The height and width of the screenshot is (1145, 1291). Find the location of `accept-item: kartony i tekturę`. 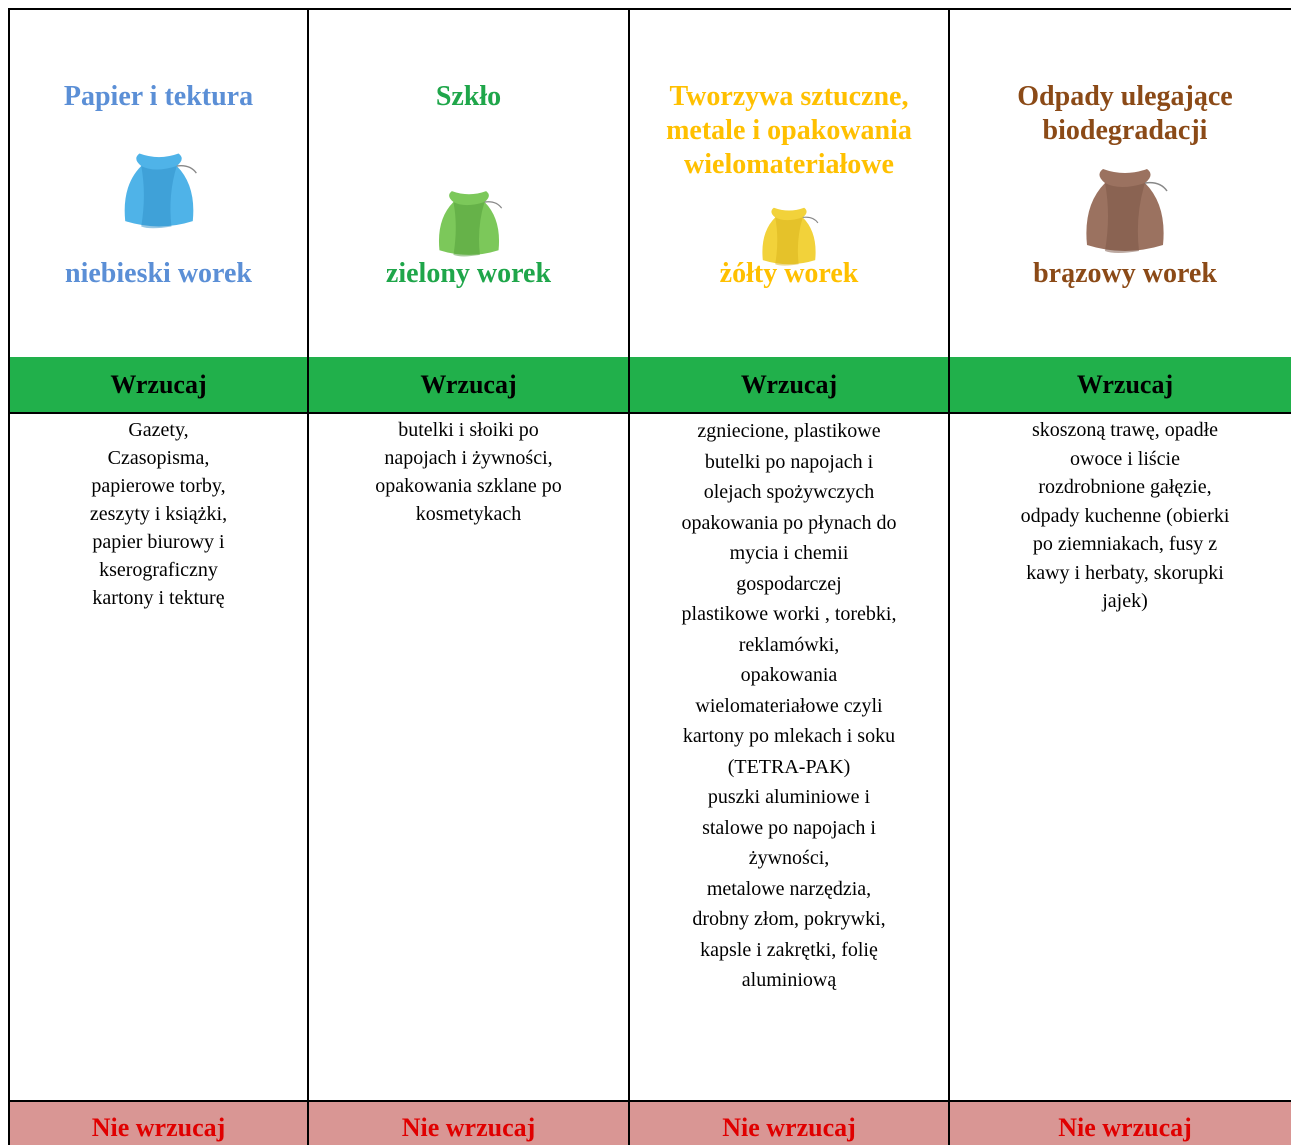

accept-item: kartony i tekturę is located at coordinates (158, 598).